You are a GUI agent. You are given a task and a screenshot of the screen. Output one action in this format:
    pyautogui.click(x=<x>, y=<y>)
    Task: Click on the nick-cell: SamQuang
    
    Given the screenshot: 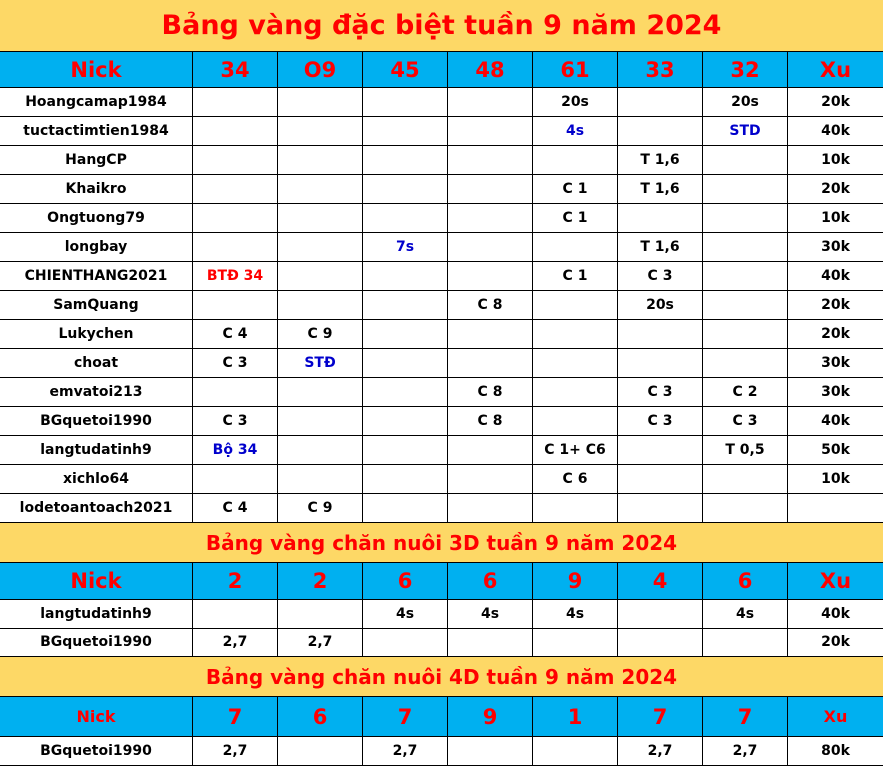 What is the action you would take?
    pyautogui.click(x=96, y=305)
    